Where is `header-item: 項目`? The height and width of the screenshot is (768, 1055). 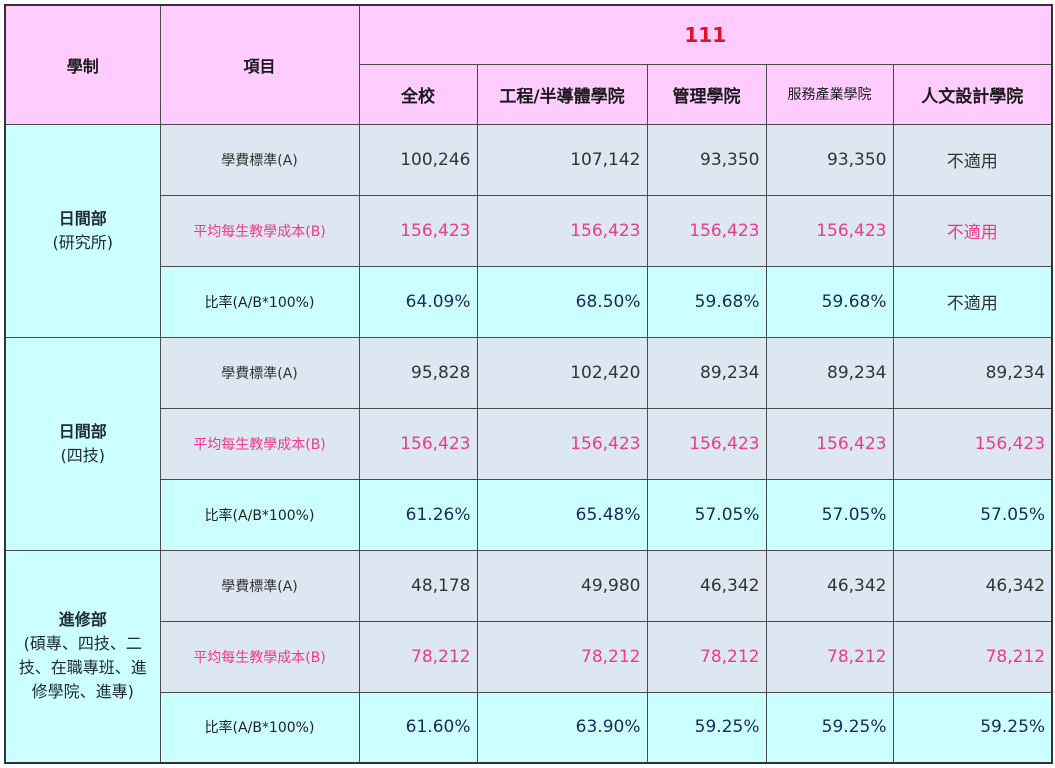 header-item: 項目 is located at coordinates (259, 64).